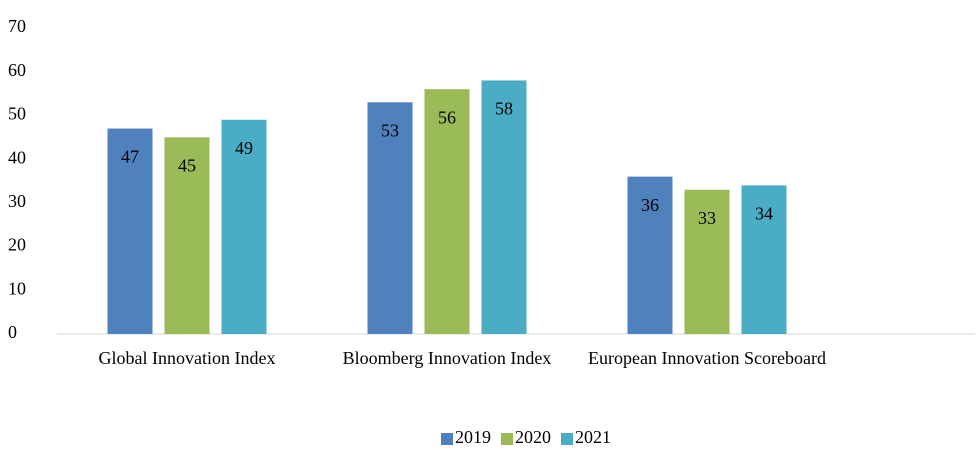 The width and height of the screenshot is (977, 450). What do you see at coordinates (473, 437) in the screenshot?
I see `legend-label: 2019` at bounding box center [473, 437].